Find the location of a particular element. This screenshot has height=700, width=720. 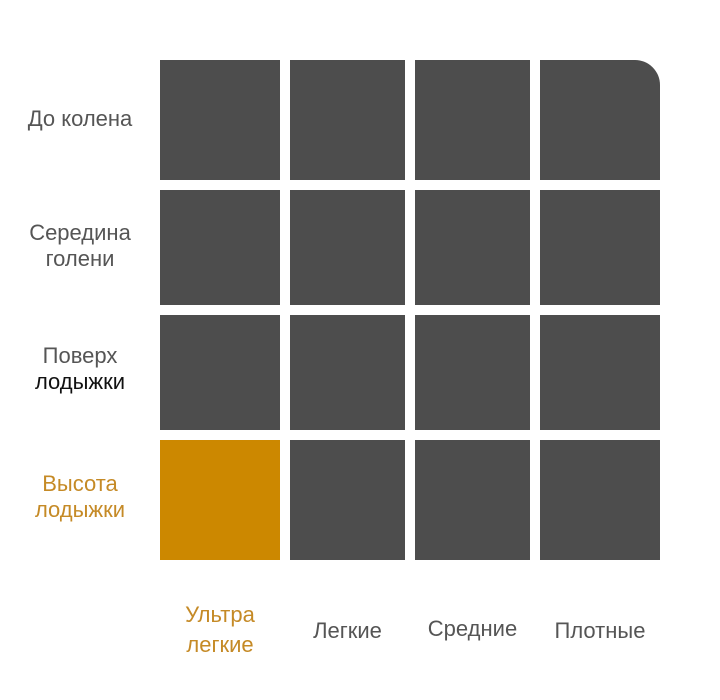

column-label-dense: Плотные is located at coordinates (600, 631).